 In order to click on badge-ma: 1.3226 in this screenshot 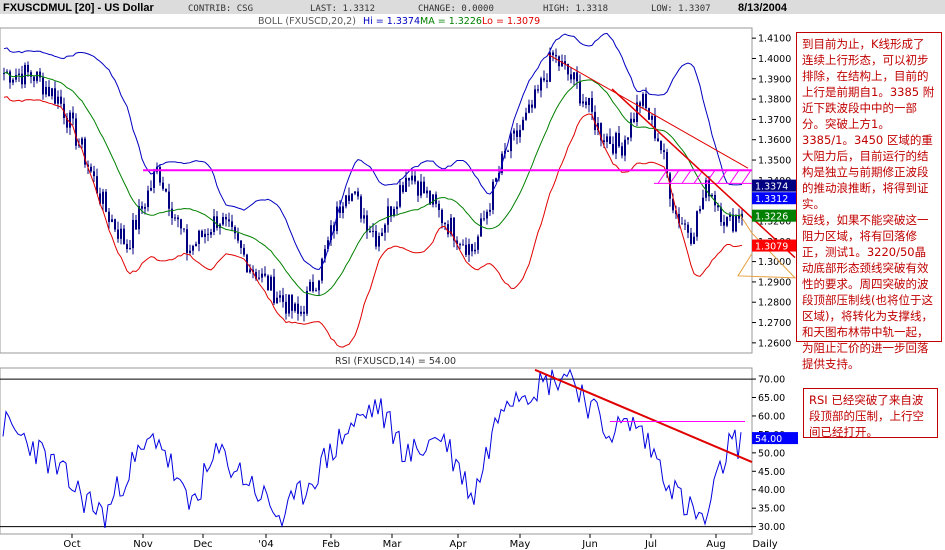, I will do `click(771, 217)`.